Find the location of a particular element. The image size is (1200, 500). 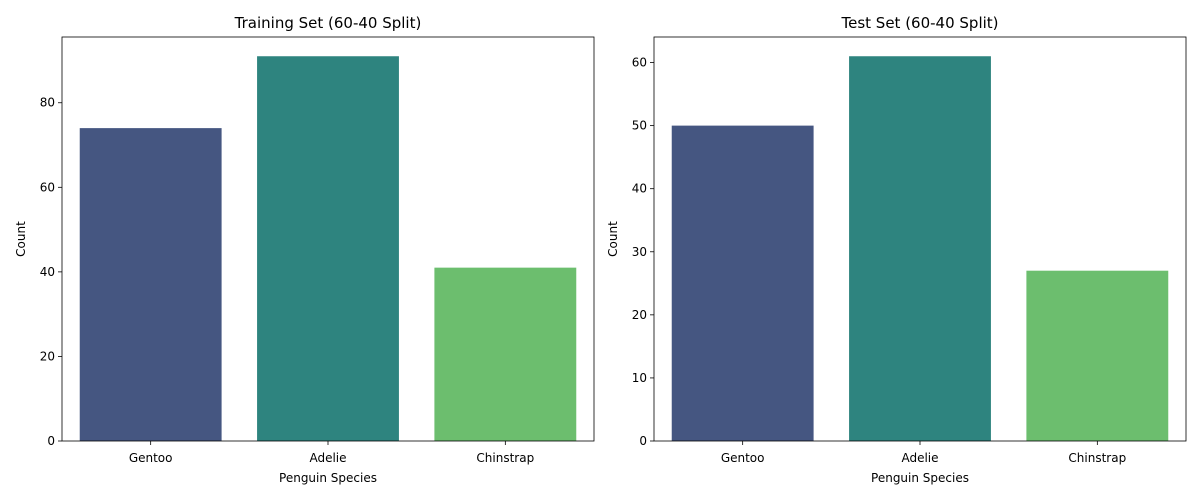

y-tick-label-test: 30 is located at coordinates (639, 252).